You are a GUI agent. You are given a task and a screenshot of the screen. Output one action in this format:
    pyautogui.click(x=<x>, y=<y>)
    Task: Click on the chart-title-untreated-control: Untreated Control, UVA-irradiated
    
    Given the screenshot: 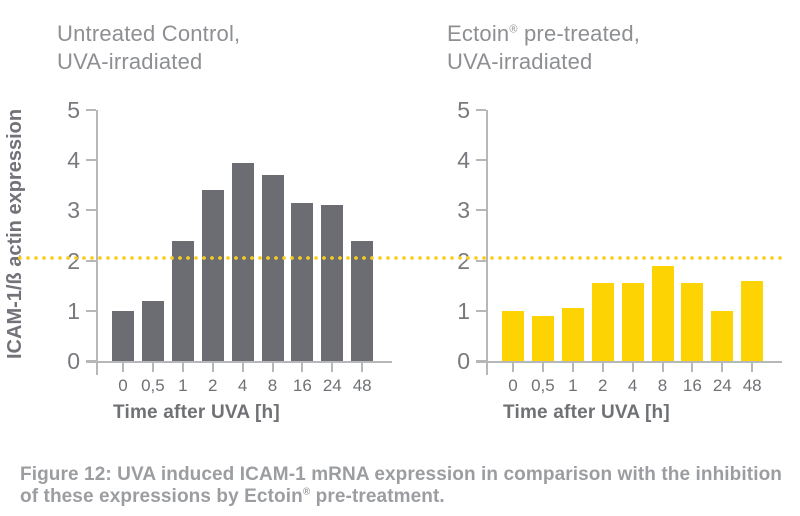 What is the action you would take?
    pyautogui.click(x=149, y=47)
    